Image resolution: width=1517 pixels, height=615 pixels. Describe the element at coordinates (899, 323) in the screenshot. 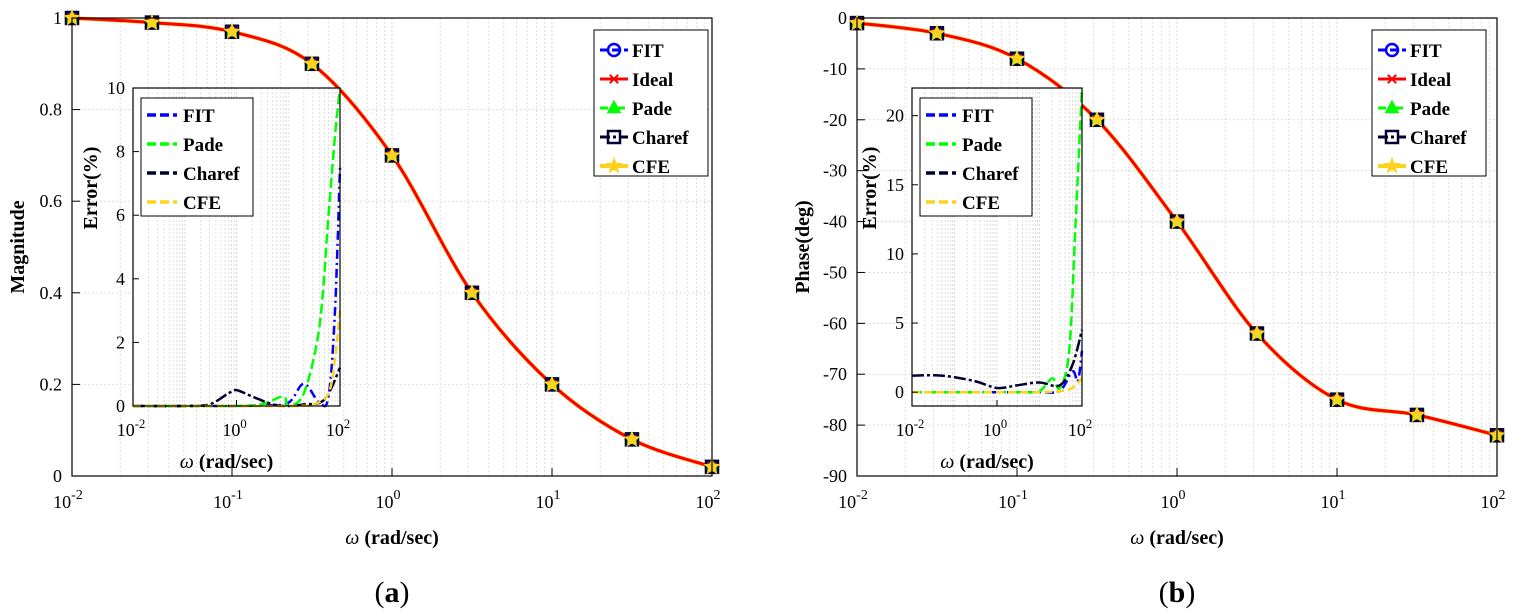

I see `inset-y-tick-label: 5` at that location.